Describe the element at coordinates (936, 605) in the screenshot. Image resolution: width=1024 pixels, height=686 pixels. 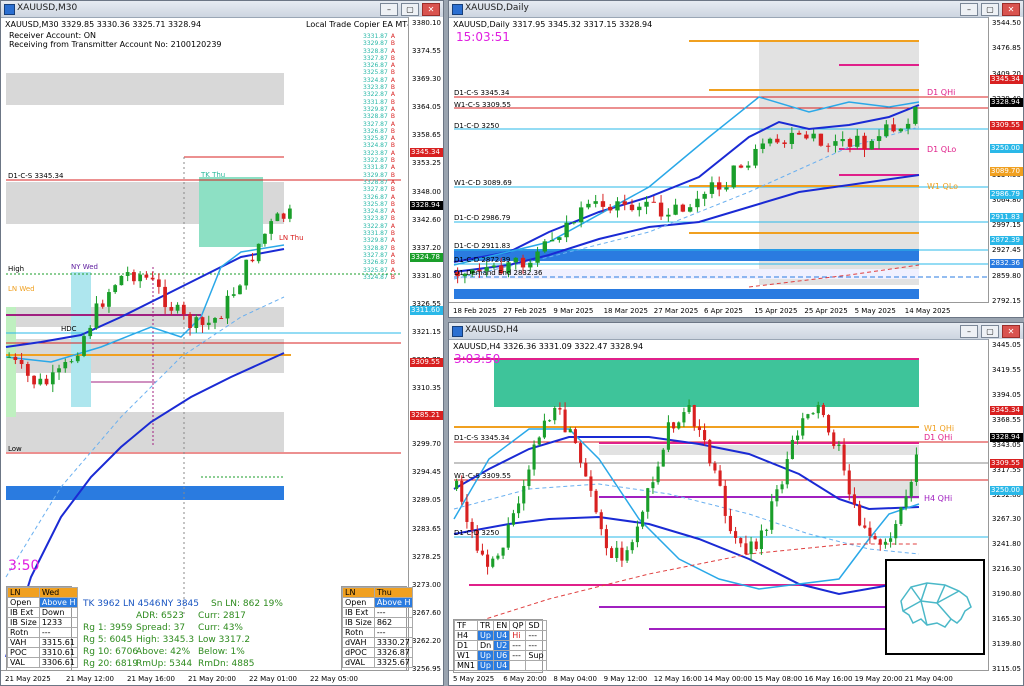
I see `bear-icon` at that location.